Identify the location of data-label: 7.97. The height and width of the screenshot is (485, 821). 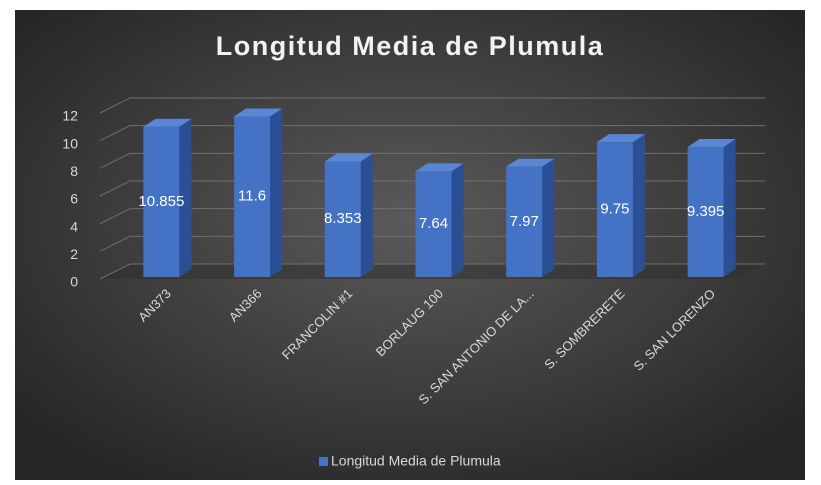
(524, 221).